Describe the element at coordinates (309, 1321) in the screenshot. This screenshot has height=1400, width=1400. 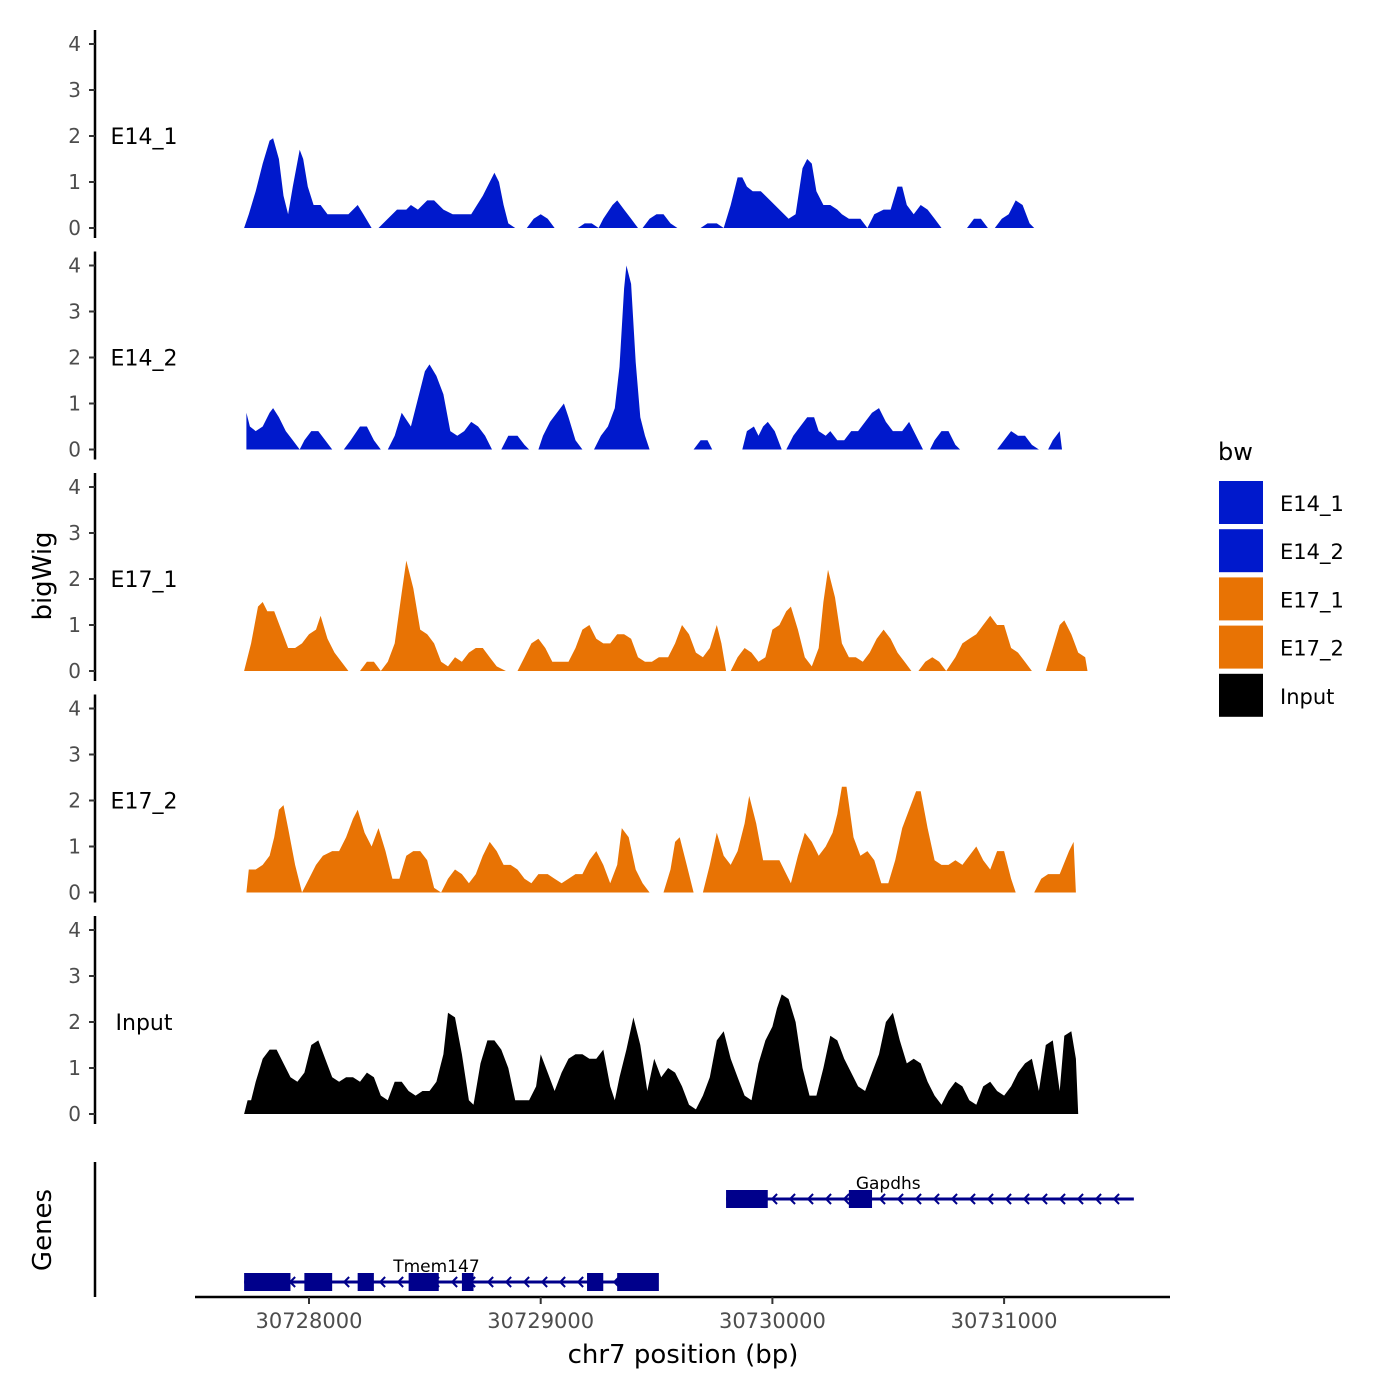
I see `x-tick-label: 30728000` at that location.